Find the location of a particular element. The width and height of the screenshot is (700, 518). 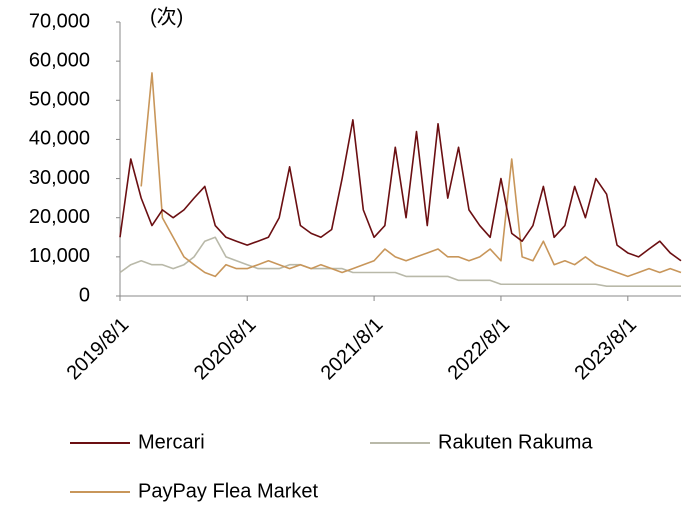

series-line is located at coordinates (400, 262).